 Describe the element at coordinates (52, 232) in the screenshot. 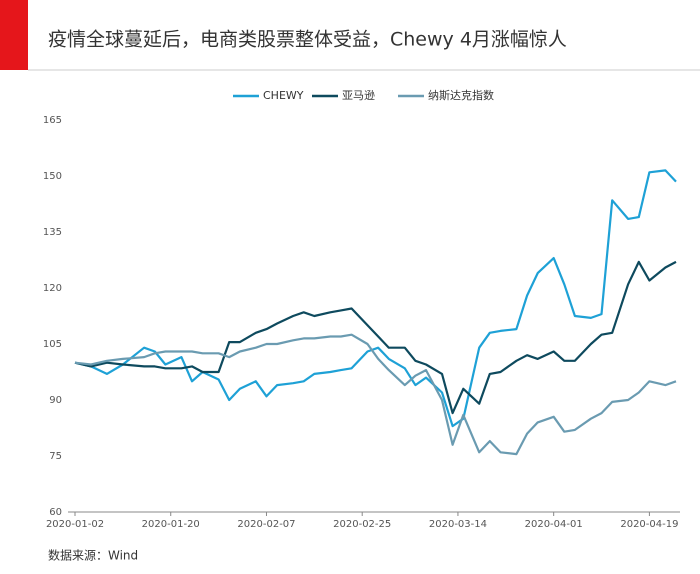

I see `y-tick-label: 135` at that location.